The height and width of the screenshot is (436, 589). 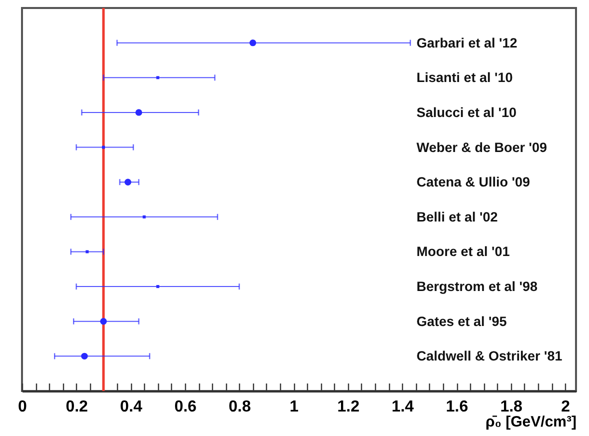 What do you see at coordinates (565, 407) in the screenshot?
I see `x-tick-label: 2` at bounding box center [565, 407].